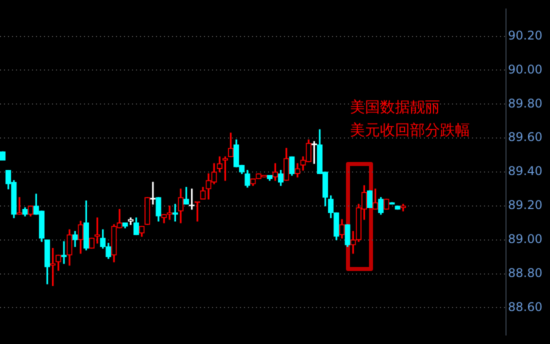 This screenshot has width=550, height=344. What do you see at coordinates (525, 307) in the screenshot?
I see `y-tick-label: 88.60` at bounding box center [525, 307].